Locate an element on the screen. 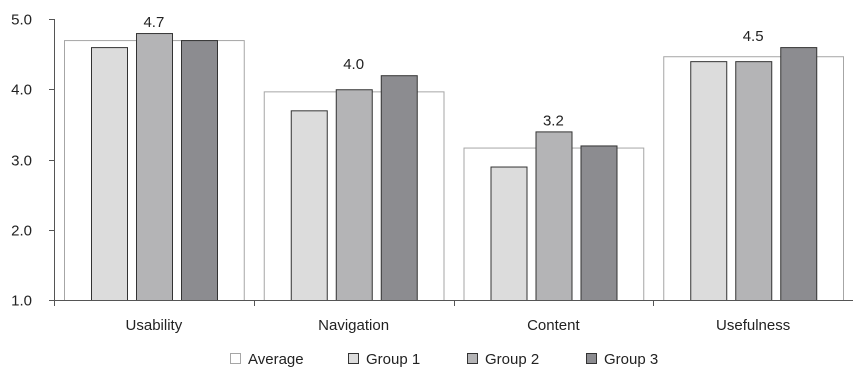 The width and height of the screenshot is (853, 374). average-value-label: 4.5 is located at coordinates (753, 36).